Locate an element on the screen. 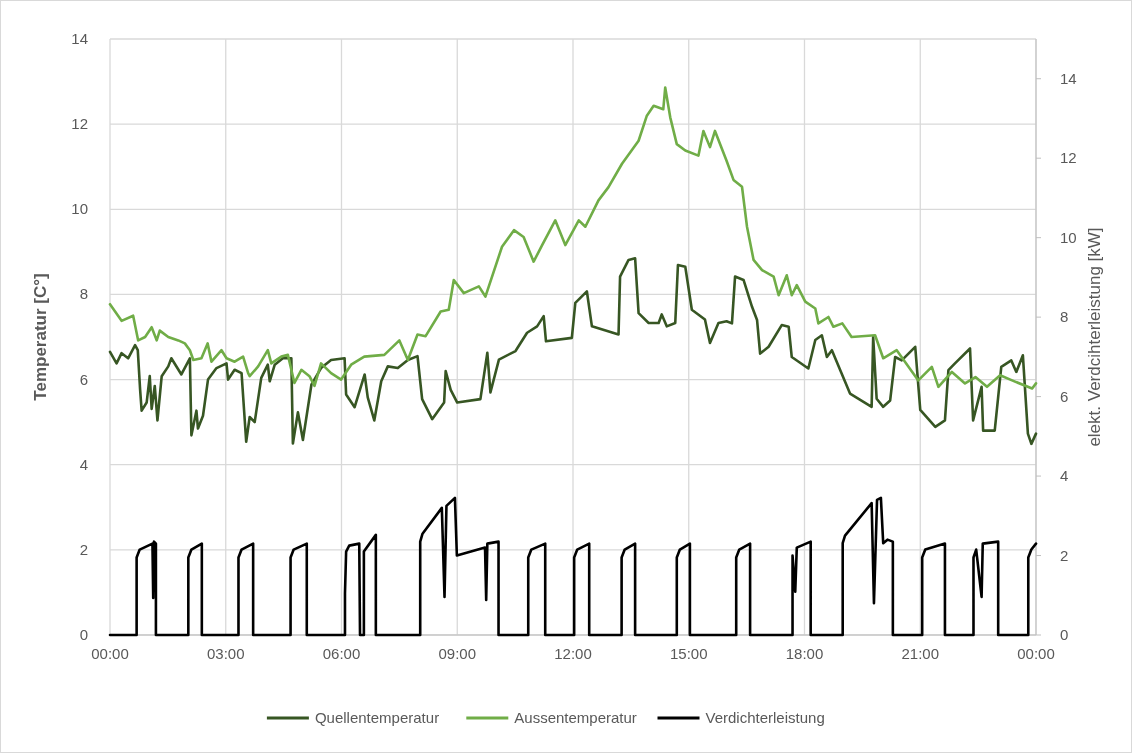  y-tick-label: 6 is located at coordinates (83, 379).